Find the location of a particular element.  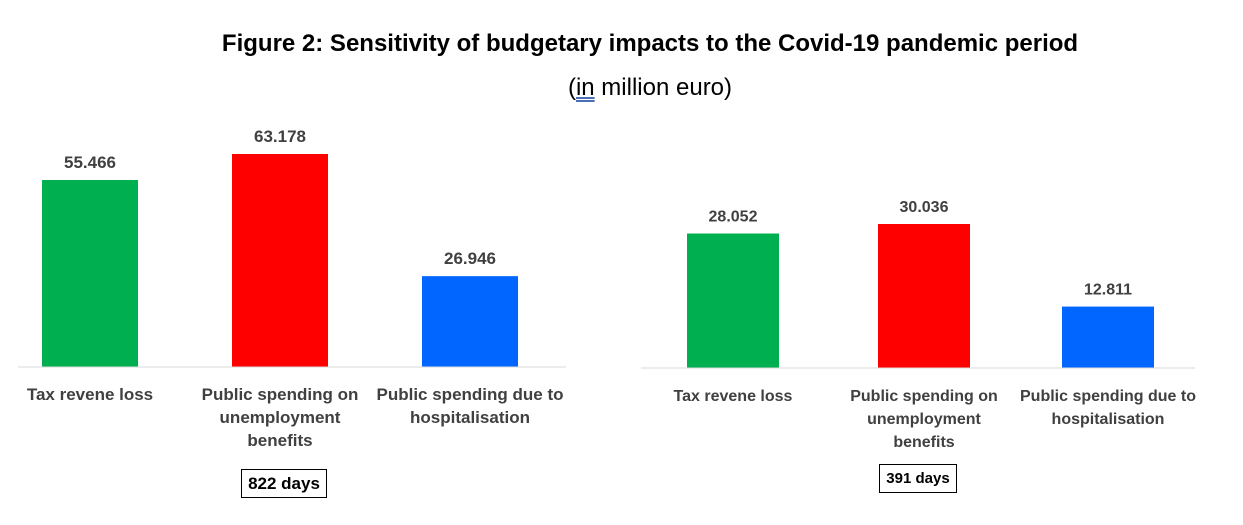

days-label-822: 822 days is located at coordinates (284, 483).